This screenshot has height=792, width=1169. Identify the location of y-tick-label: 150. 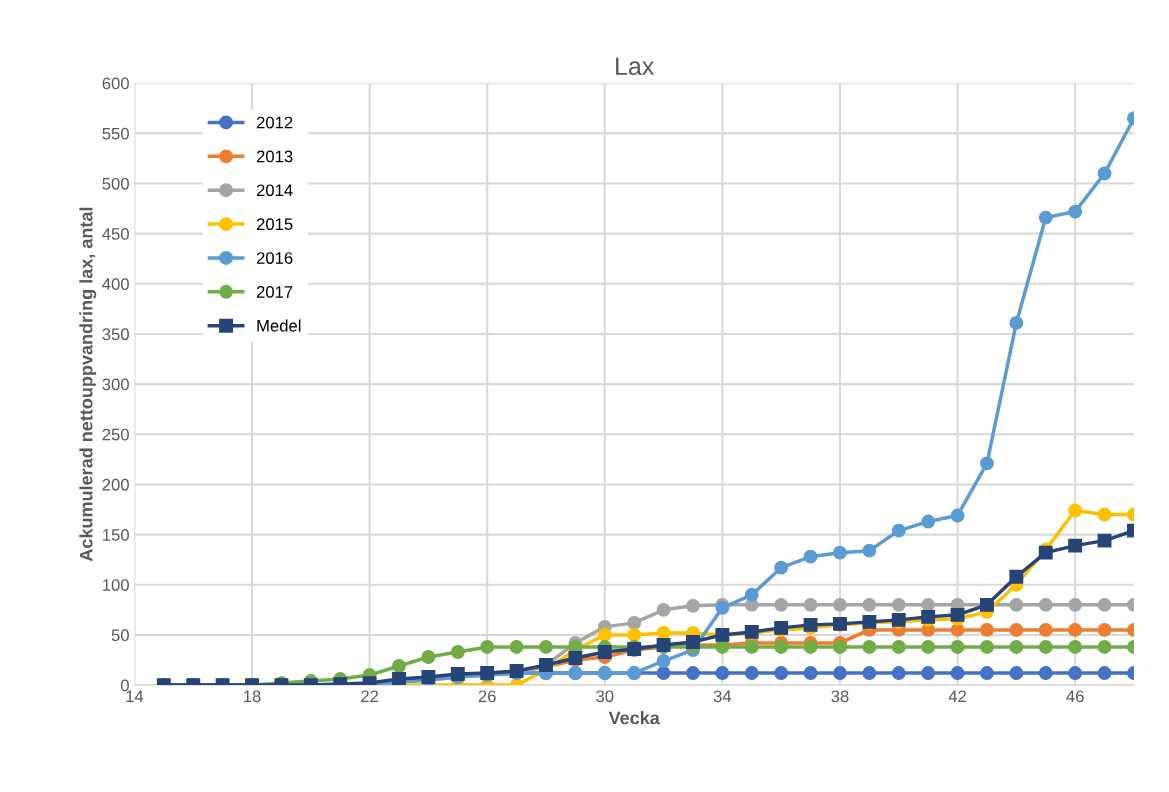
(116, 535).